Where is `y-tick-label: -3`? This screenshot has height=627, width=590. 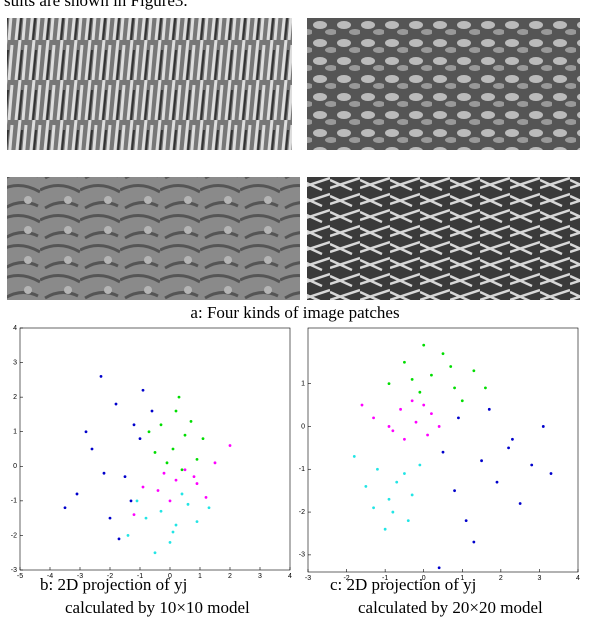 y-tick-label: -3 is located at coordinates (14, 570).